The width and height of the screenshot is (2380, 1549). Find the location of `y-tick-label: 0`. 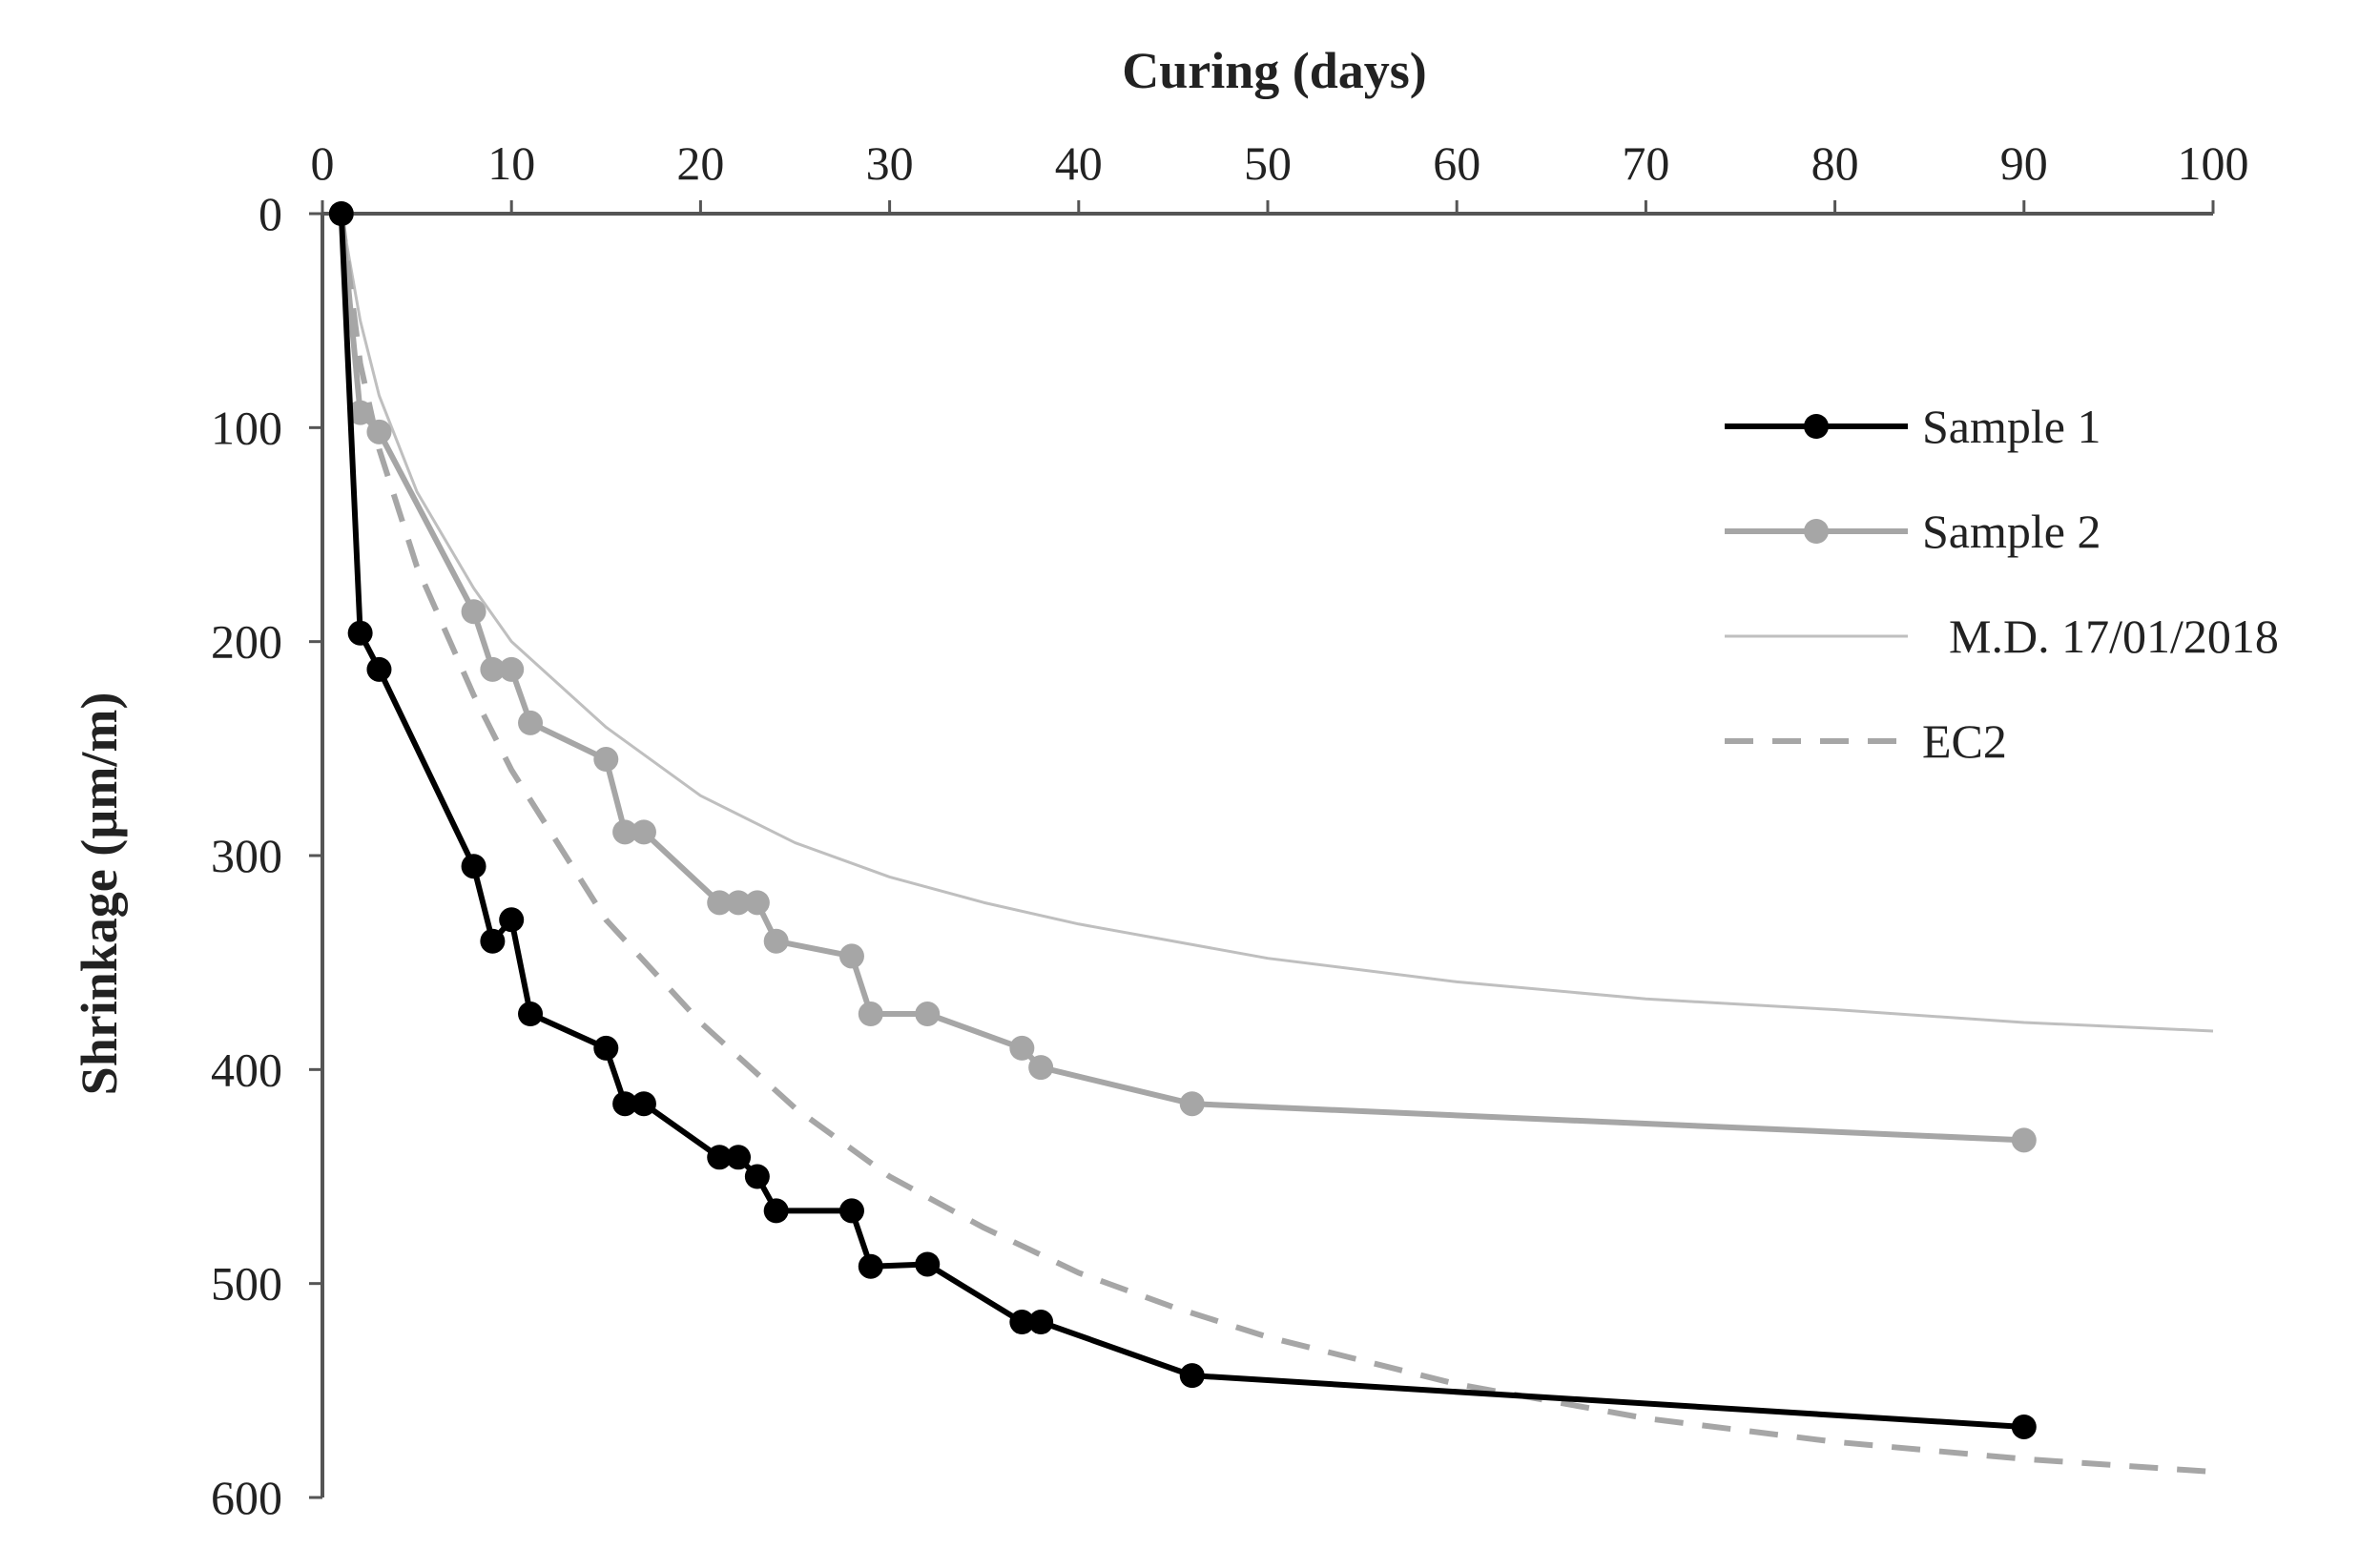

y-tick-label: 0 is located at coordinates (270, 213).